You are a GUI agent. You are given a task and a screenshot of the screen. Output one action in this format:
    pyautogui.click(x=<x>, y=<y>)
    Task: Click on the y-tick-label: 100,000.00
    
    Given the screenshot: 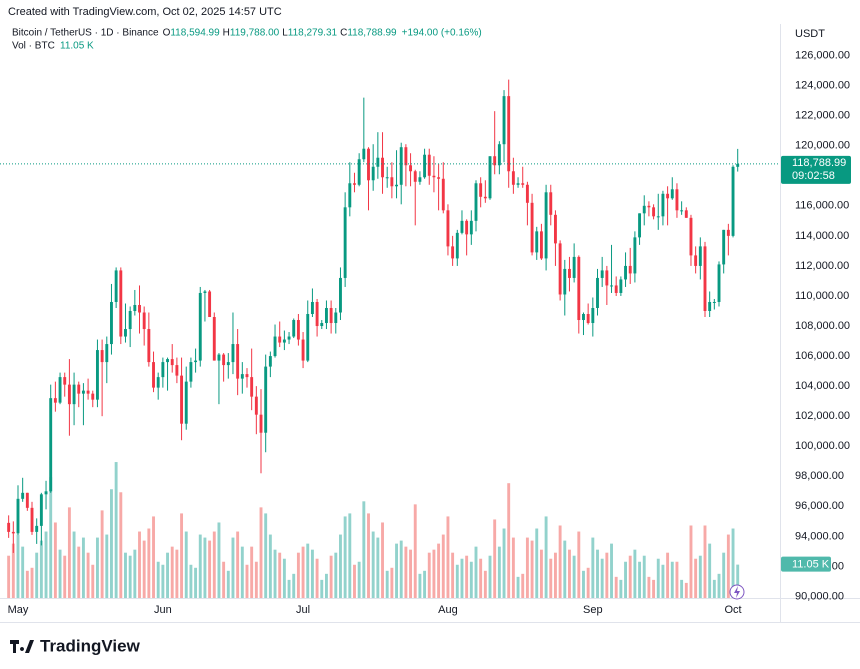 What is the action you would take?
    pyautogui.click(x=822, y=446)
    